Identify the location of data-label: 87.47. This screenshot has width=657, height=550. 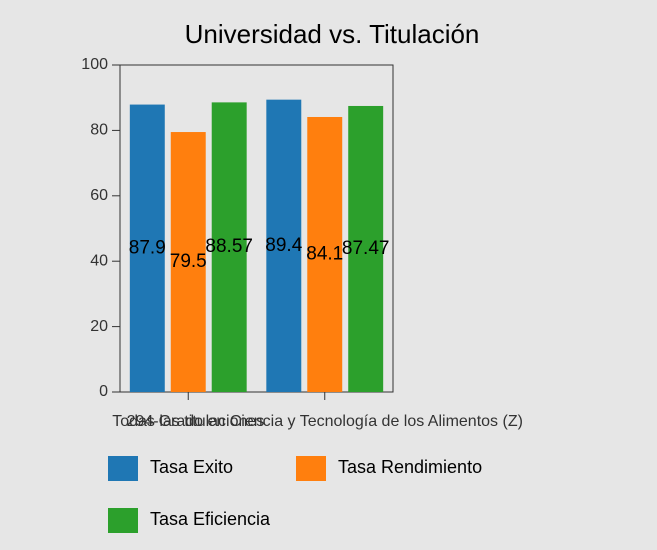
(366, 248).